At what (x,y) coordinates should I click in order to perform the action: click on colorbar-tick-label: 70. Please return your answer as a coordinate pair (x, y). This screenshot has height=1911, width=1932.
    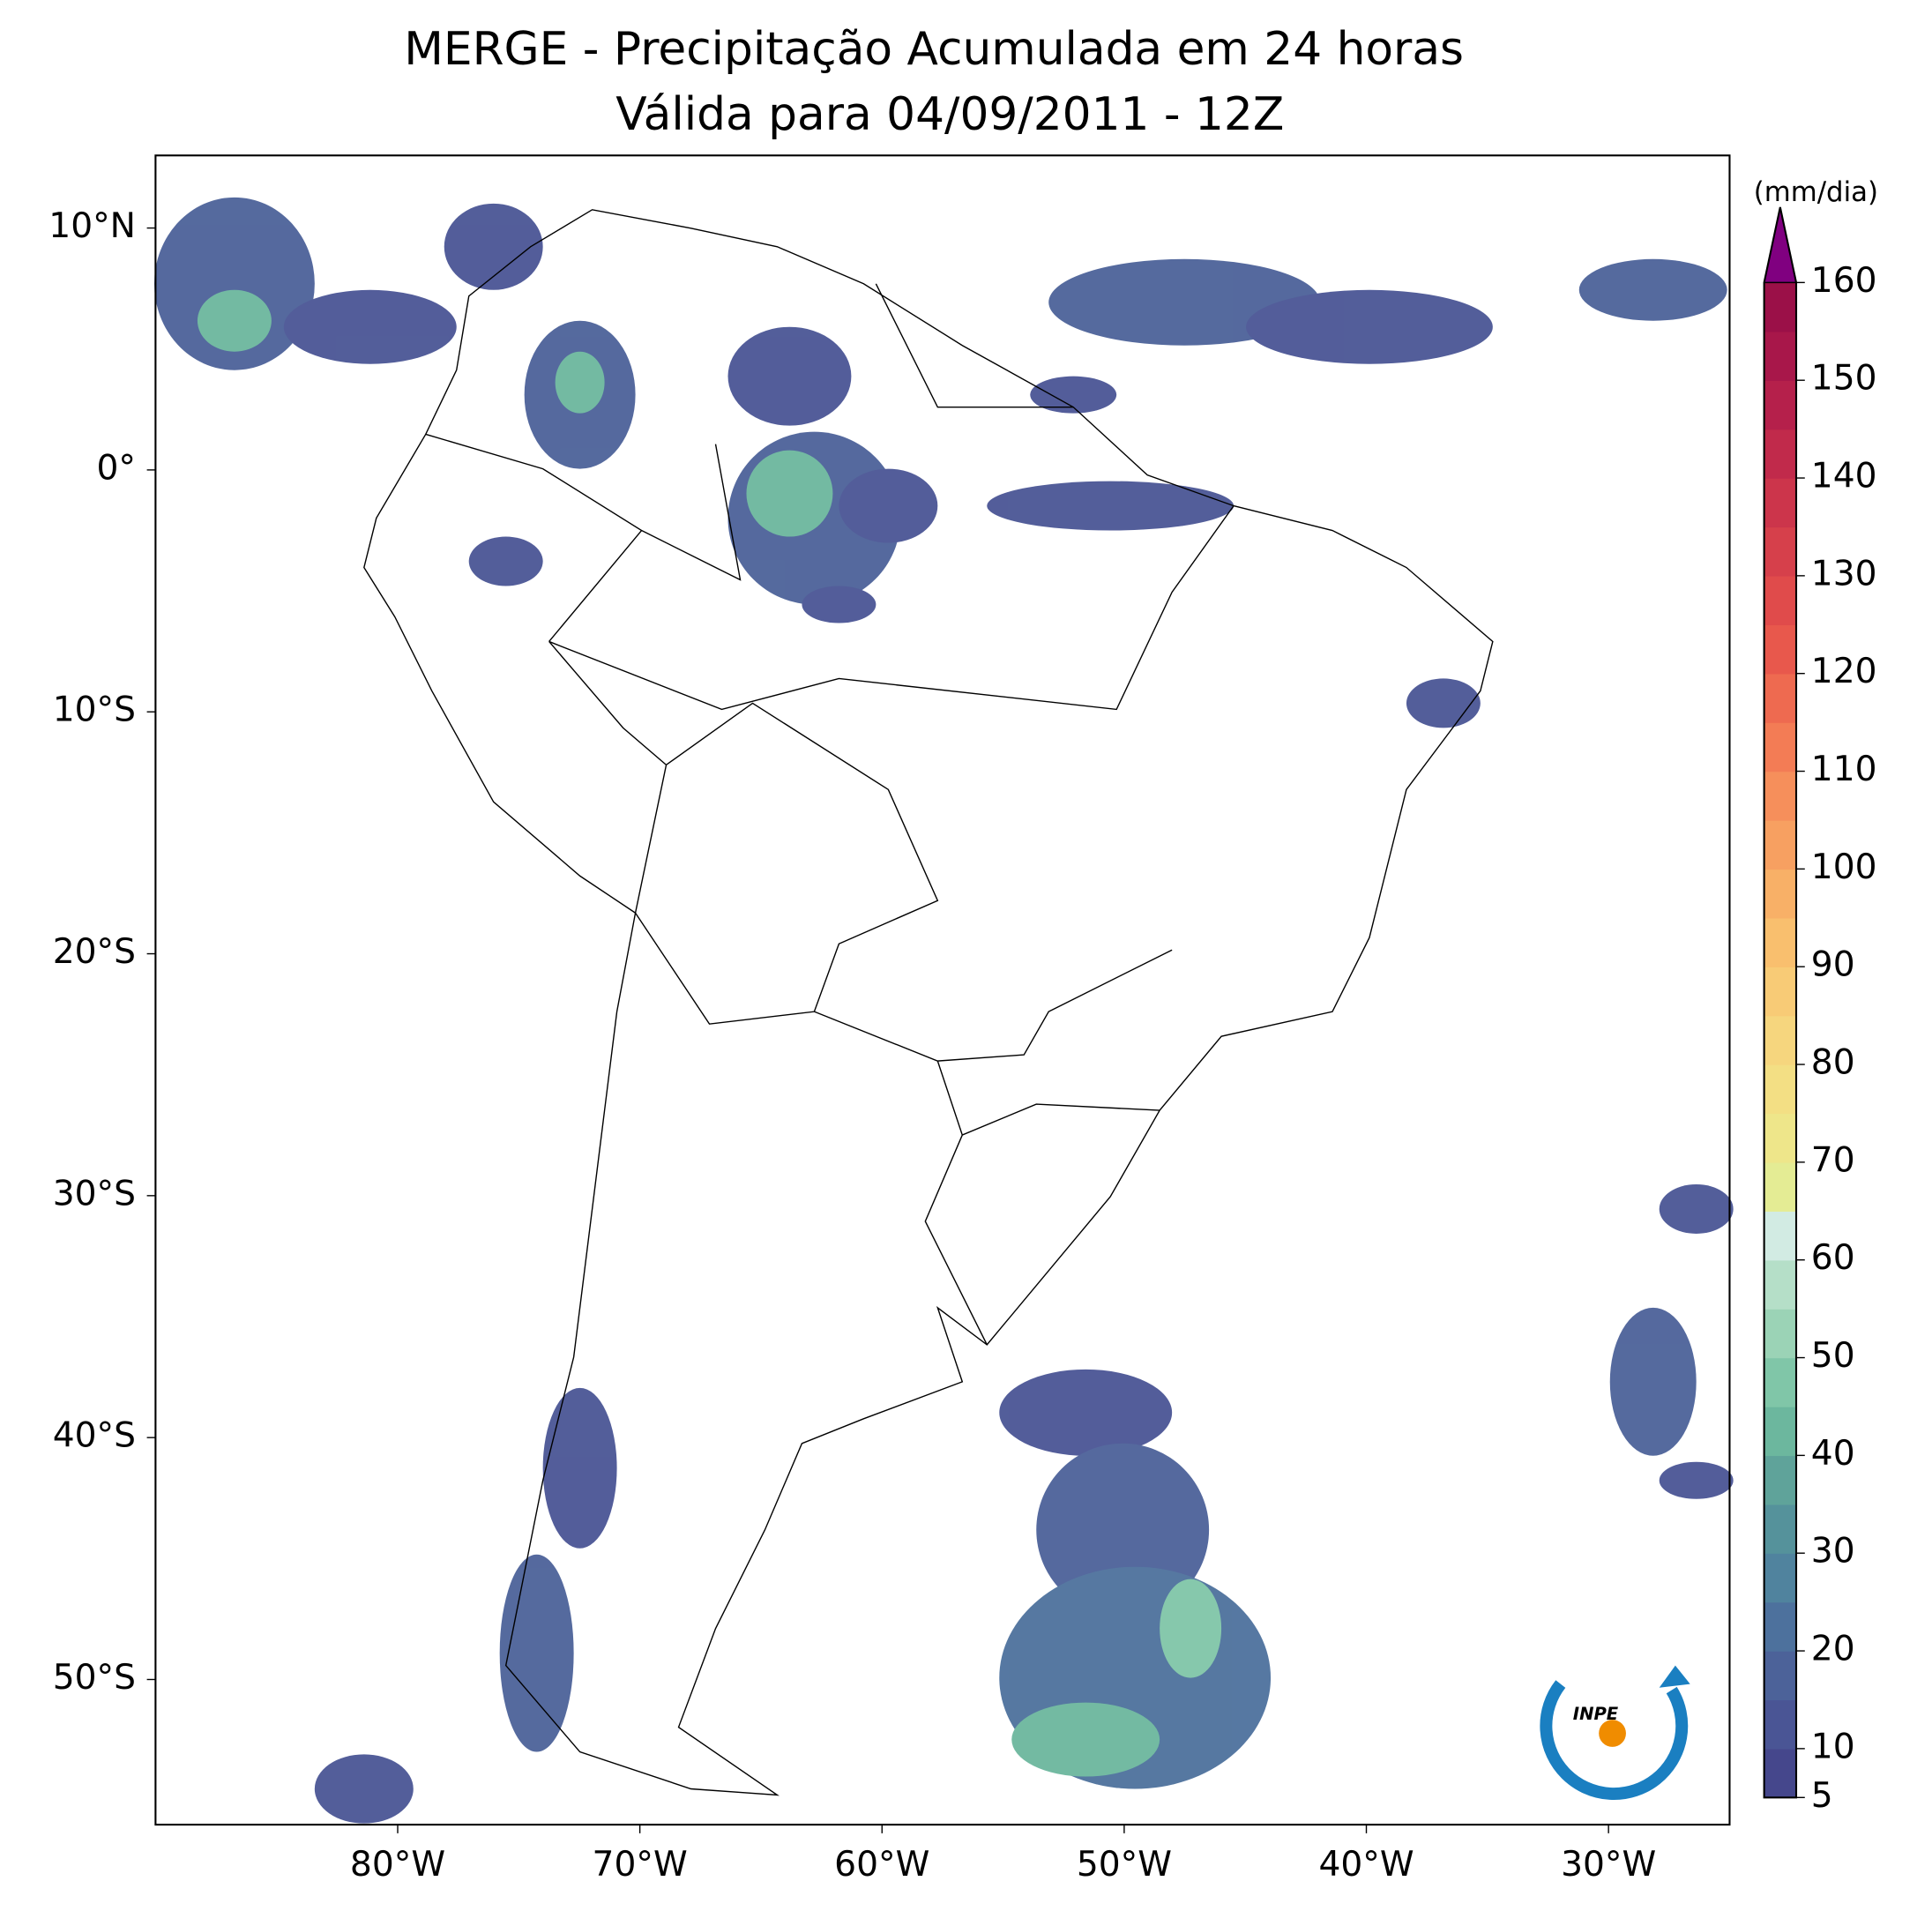
    Looking at the image, I should click on (1833, 1160).